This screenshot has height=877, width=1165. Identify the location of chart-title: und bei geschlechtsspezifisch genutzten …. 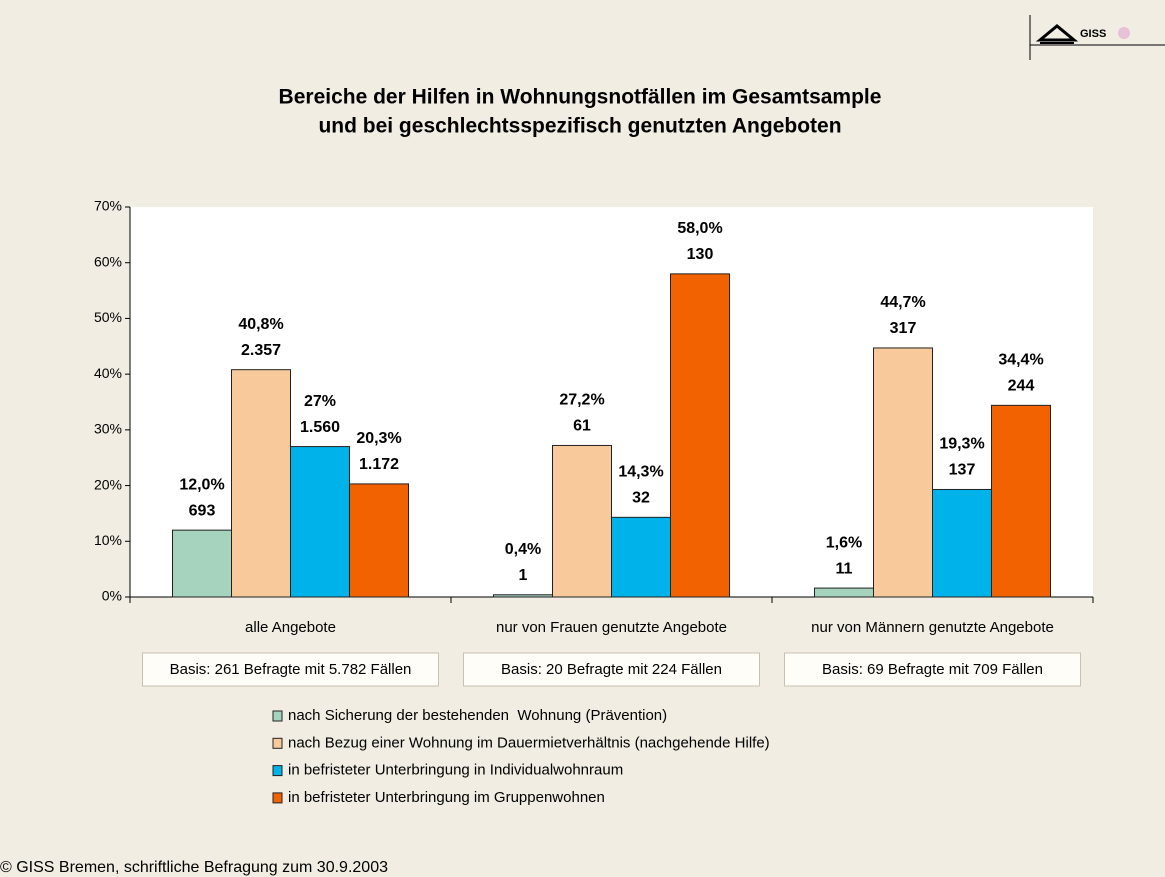
(579, 126).